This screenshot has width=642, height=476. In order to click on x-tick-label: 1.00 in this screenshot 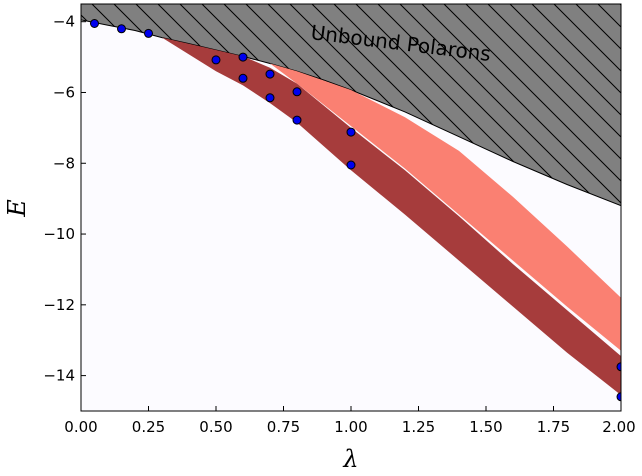, I will do `click(350, 427)`.